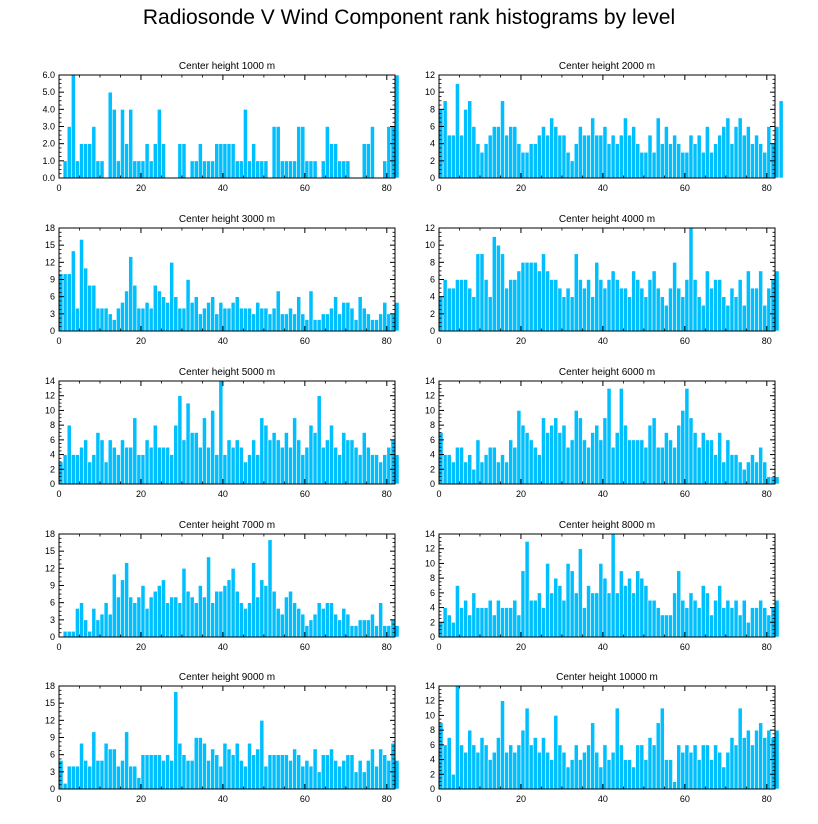 This screenshot has width=818, height=824. I want to click on x-tick-label: 60, so click(685, 647).